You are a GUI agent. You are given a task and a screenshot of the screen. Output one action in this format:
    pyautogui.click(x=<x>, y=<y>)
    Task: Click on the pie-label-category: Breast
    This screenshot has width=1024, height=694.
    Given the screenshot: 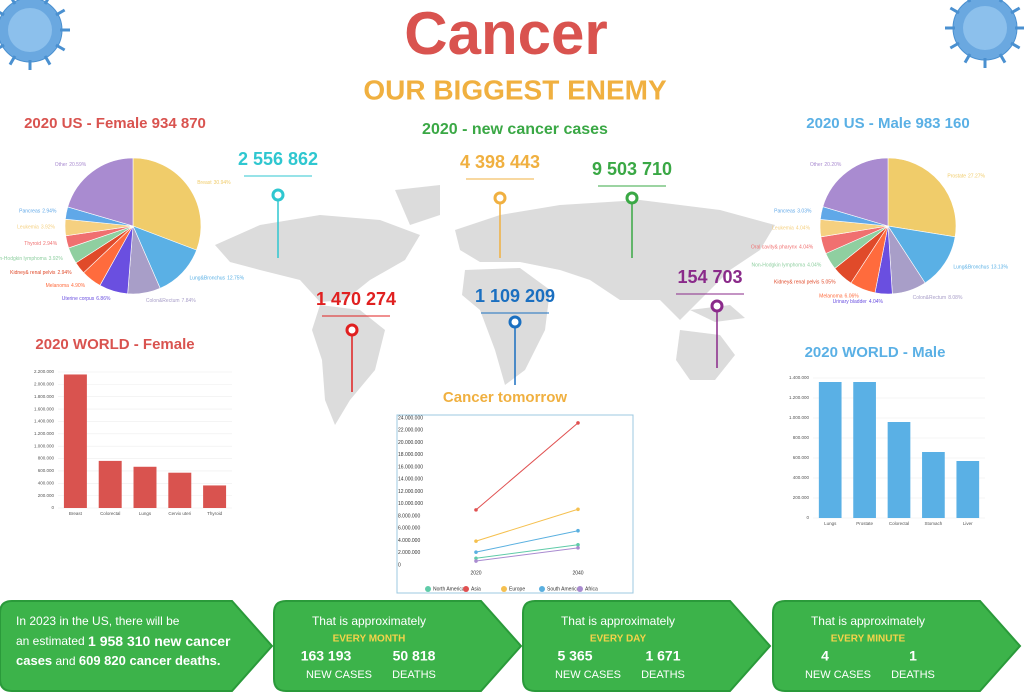 What is the action you would take?
    pyautogui.click(x=204, y=183)
    